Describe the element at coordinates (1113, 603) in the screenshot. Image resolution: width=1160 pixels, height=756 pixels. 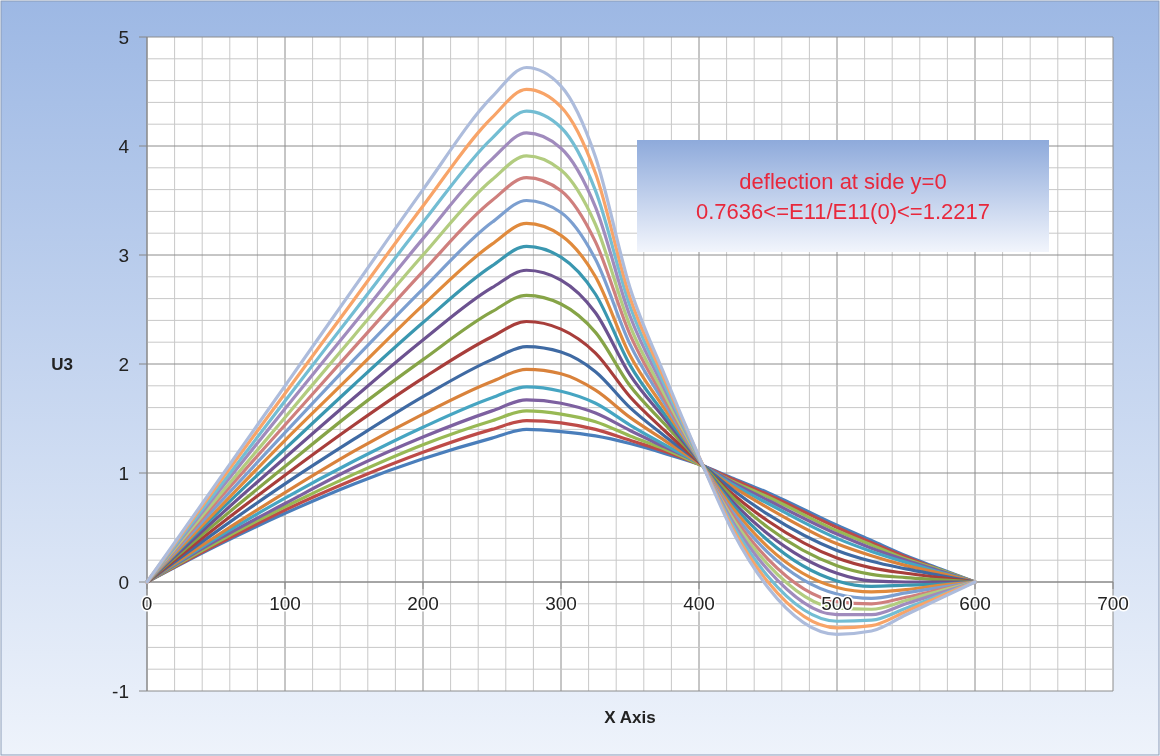
I see `x-tick-label: 700` at that location.